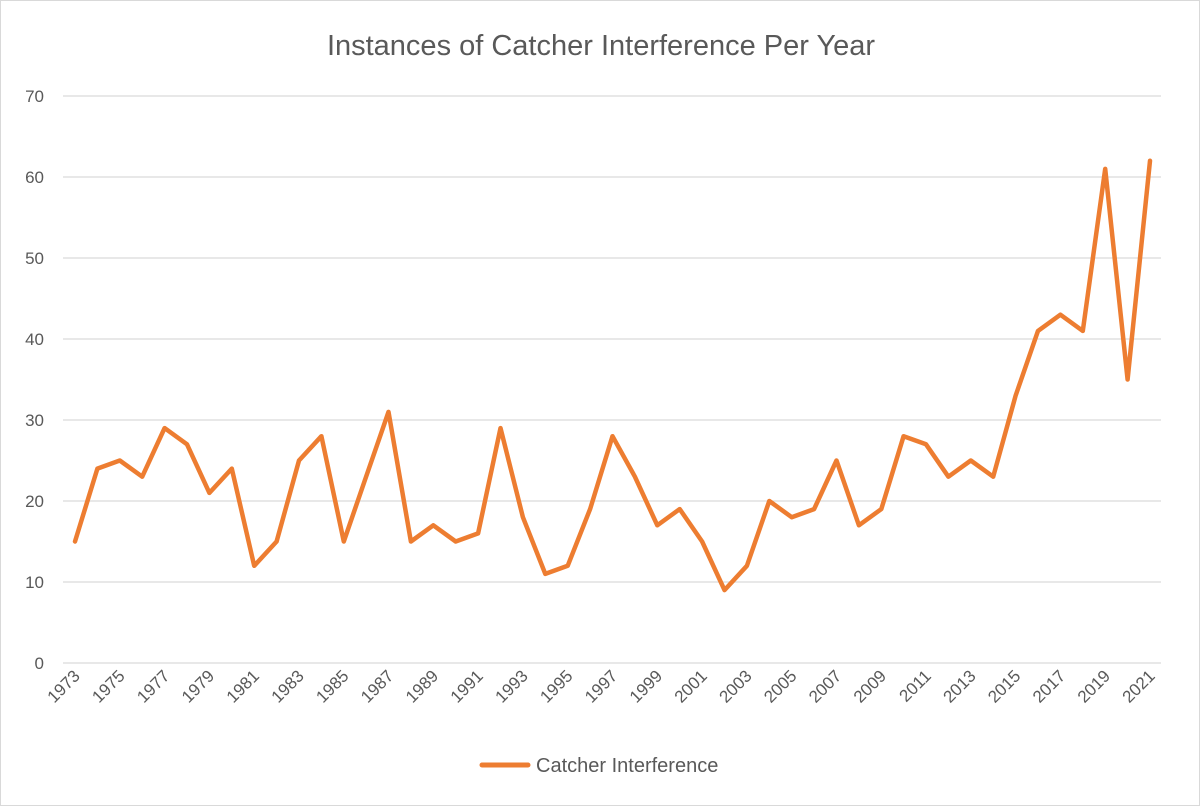 Image resolution: width=1200 pixels, height=807 pixels. I want to click on x-tick-label: 1997, so click(601, 686).